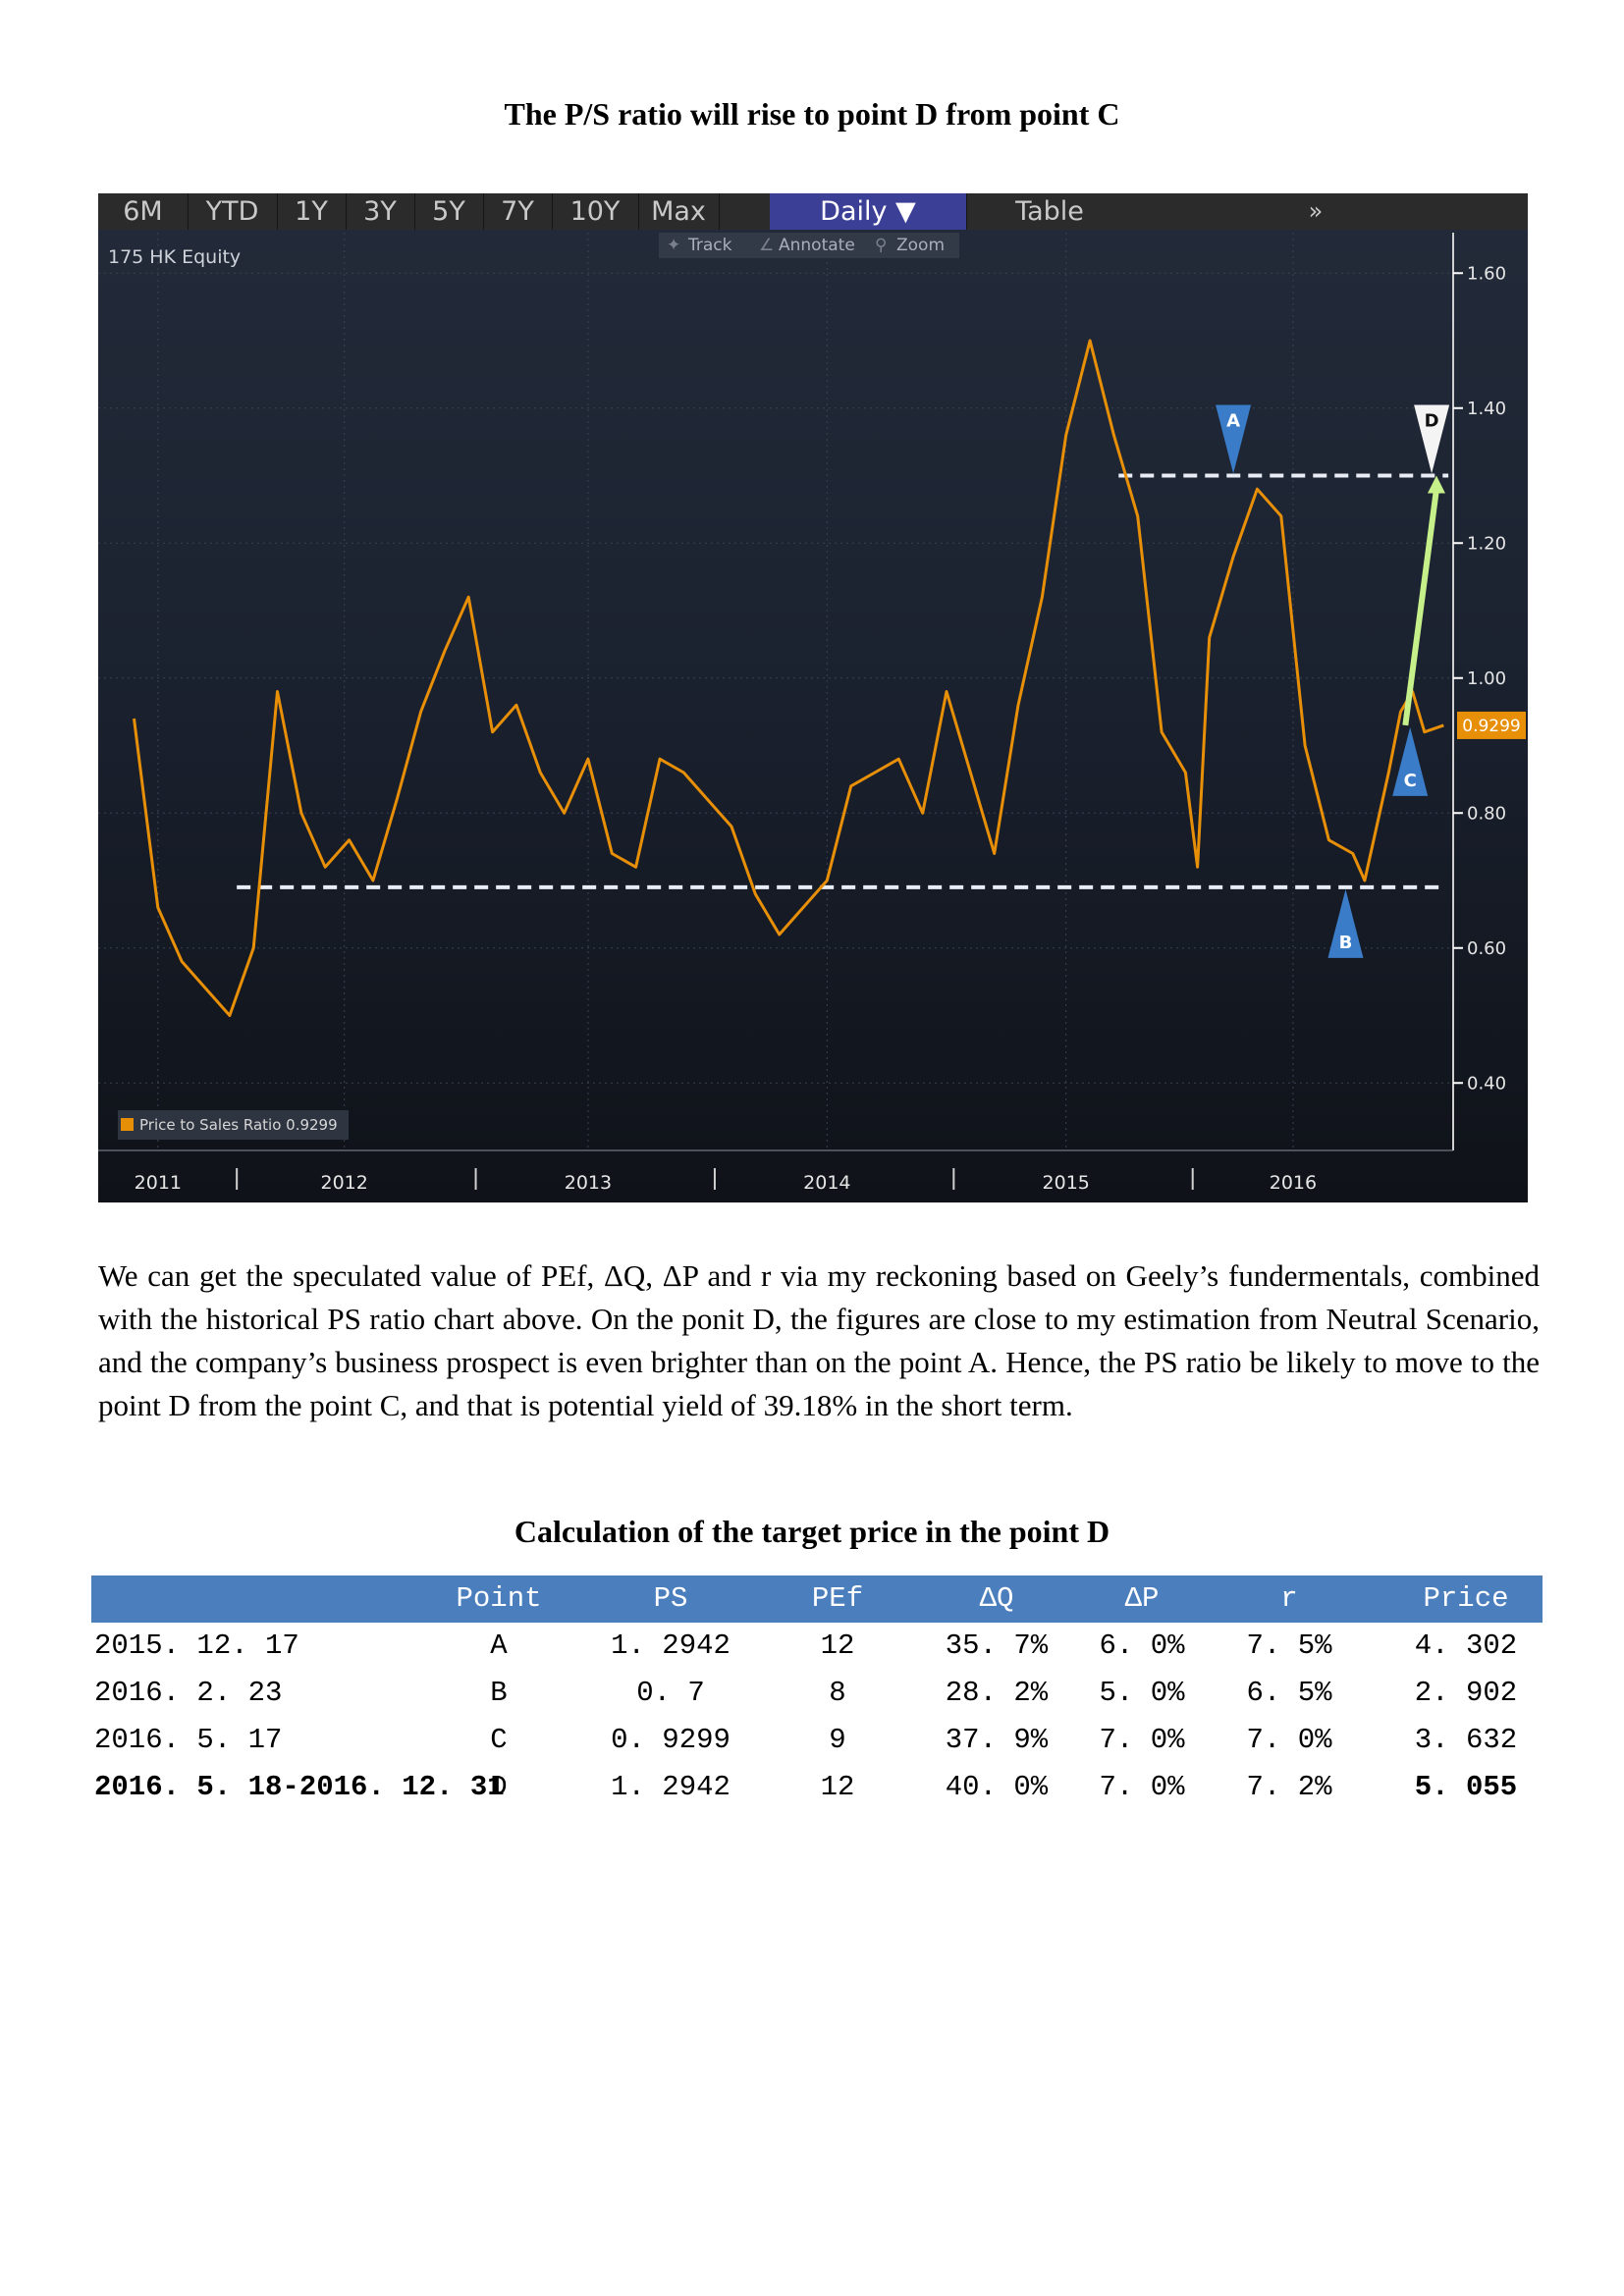  What do you see at coordinates (1142, 1599) in the screenshot?
I see `header-delta-p: ΔP` at bounding box center [1142, 1599].